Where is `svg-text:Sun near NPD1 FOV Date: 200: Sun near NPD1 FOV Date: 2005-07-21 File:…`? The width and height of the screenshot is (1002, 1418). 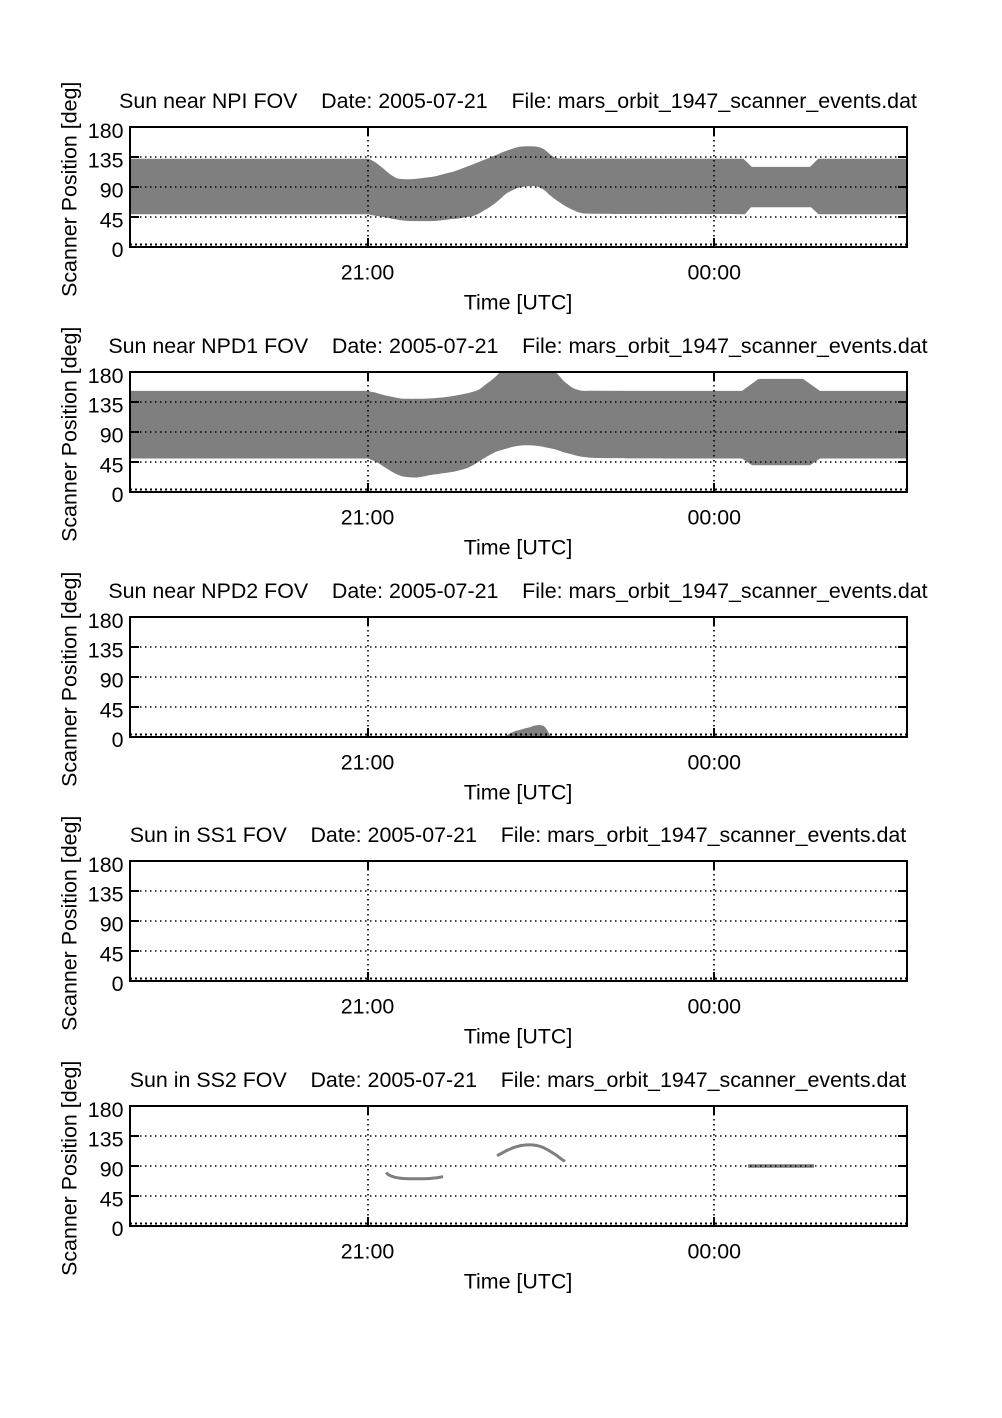
svg-text:Sun near NPD1 FOV Date: 200: Sun near NPD1 FOV Date: 2005-07-21 File:… is located at coordinates (517, 346).